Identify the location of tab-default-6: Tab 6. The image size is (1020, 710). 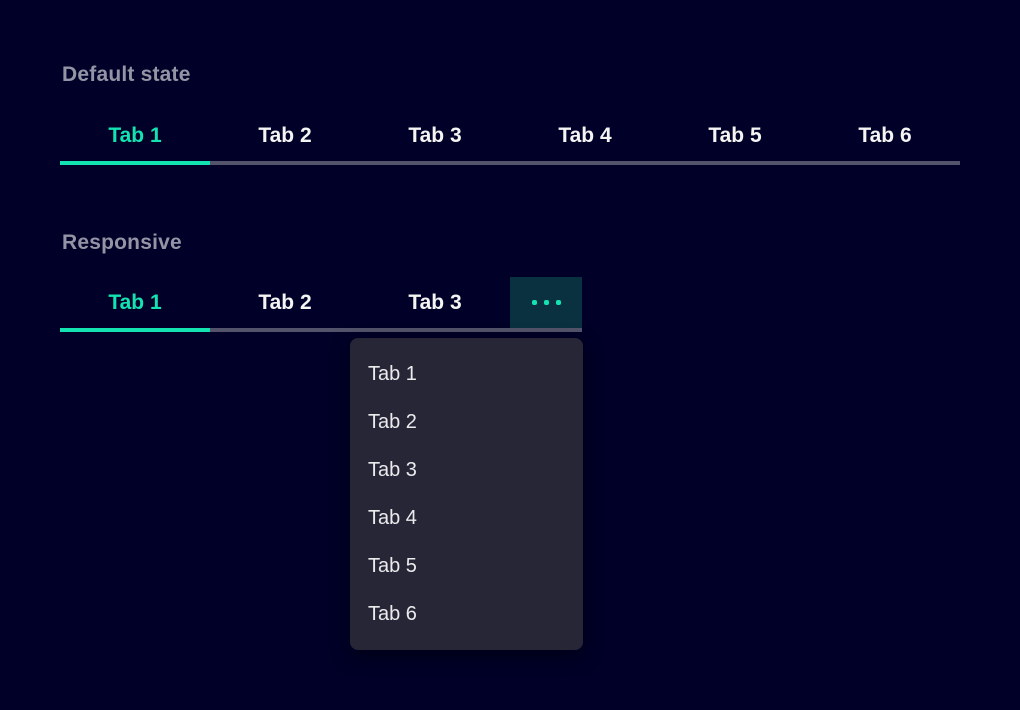
(885, 135).